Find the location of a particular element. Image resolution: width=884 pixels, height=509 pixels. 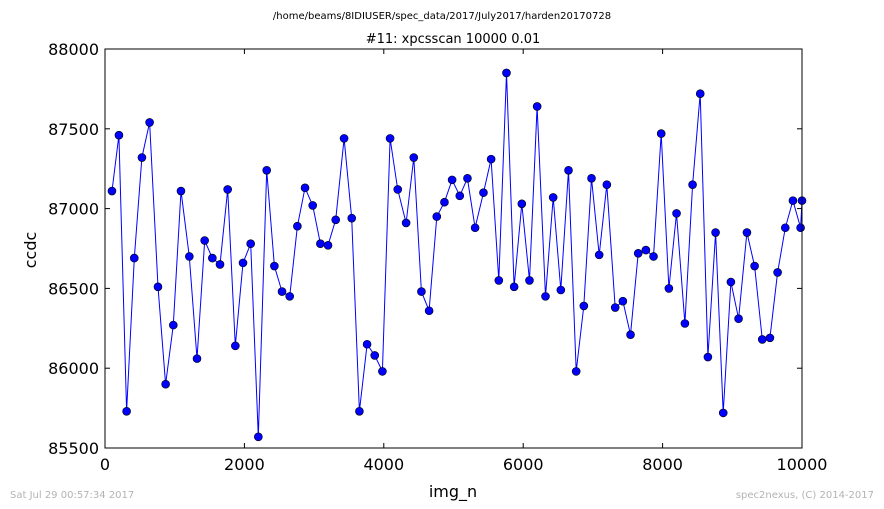

x-tick-label: 2000 is located at coordinates (244, 464).